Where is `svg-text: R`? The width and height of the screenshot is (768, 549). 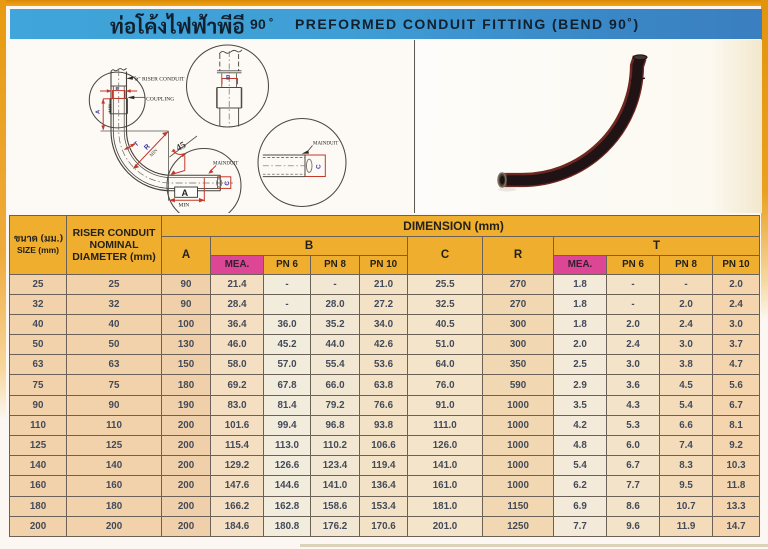 svg-text: R is located at coordinates (147, 147).